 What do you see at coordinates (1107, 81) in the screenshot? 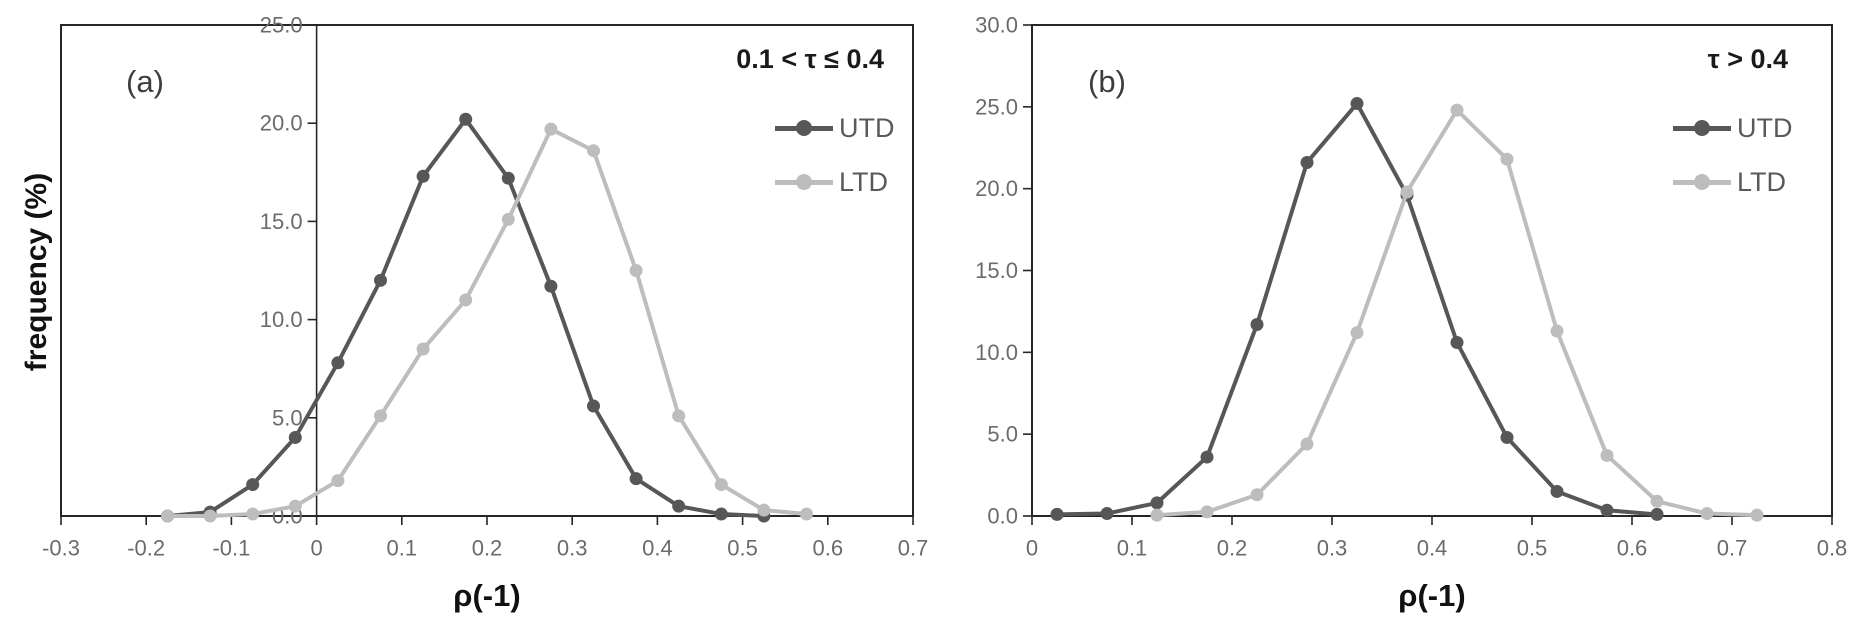
I see `panel-b-label: (b)` at bounding box center [1107, 81].